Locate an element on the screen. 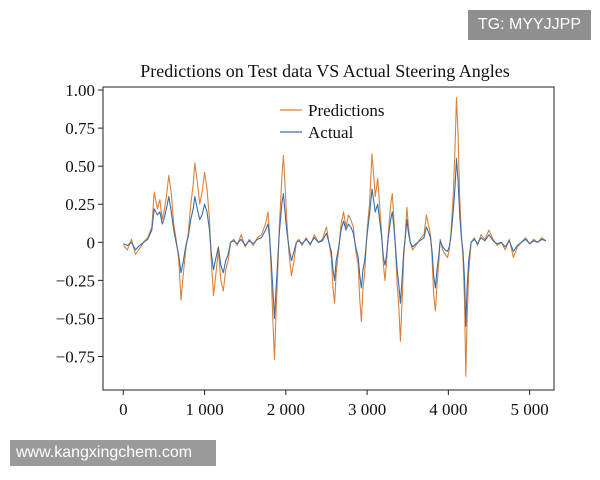 The height and width of the screenshot is (480, 600). y-tick-label: −0.25 is located at coordinates (75, 280).